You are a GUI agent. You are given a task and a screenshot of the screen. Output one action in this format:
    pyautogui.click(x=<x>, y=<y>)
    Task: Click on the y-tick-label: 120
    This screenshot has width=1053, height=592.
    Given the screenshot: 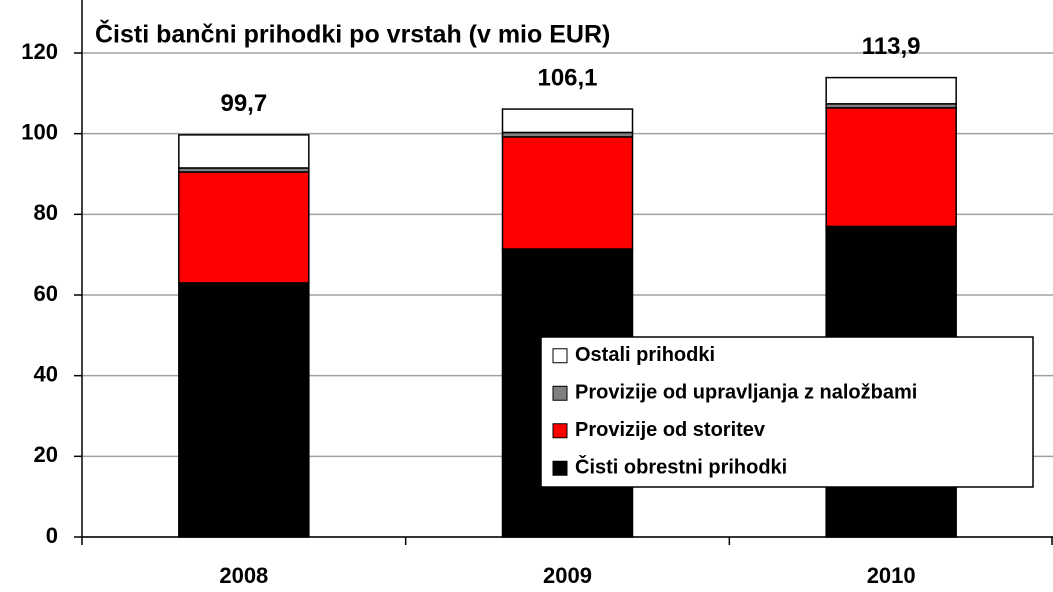 What is the action you would take?
    pyautogui.click(x=39, y=51)
    